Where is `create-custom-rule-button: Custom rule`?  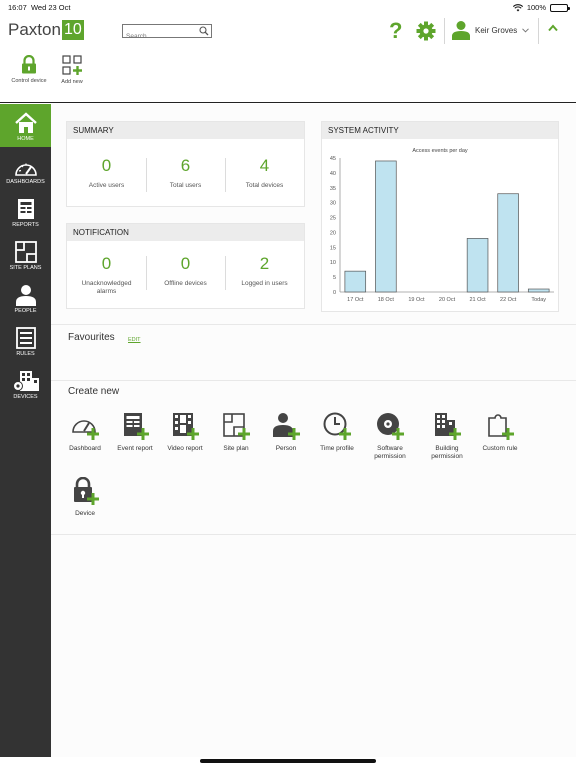 create-custom-rule-button: Custom rule is located at coordinates (500, 432).